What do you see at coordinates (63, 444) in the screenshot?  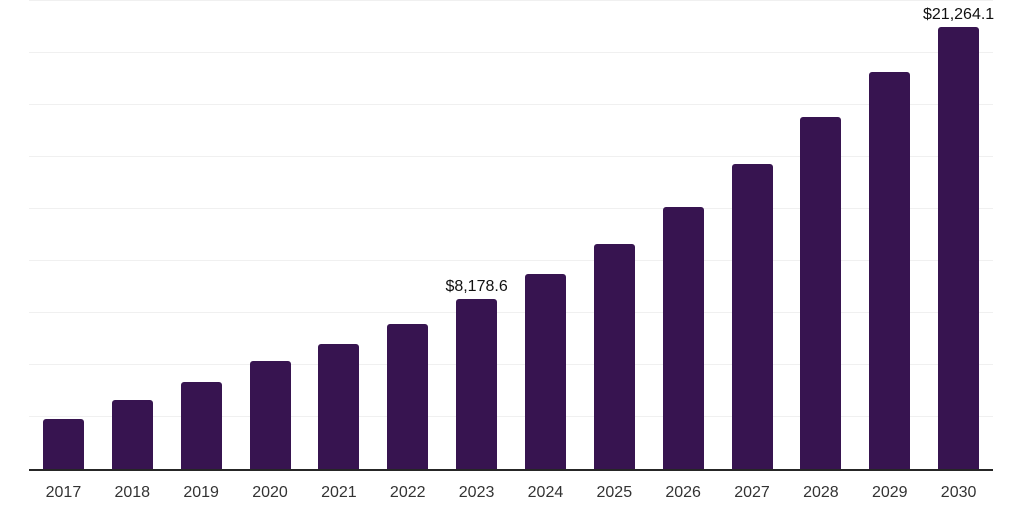 I see `bar-2017` at bounding box center [63, 444].